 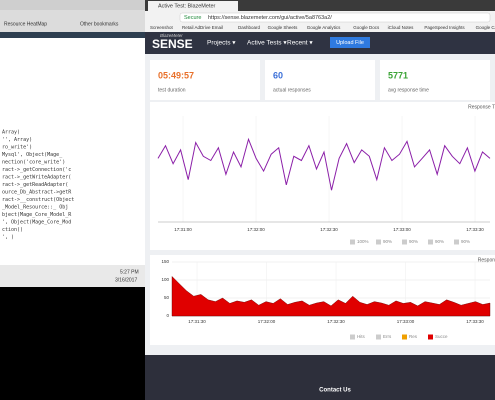 What do you see at coordinates (11, 133) in the screenshot?
I see `code-line: Array)` at bounding box center [11, 133].